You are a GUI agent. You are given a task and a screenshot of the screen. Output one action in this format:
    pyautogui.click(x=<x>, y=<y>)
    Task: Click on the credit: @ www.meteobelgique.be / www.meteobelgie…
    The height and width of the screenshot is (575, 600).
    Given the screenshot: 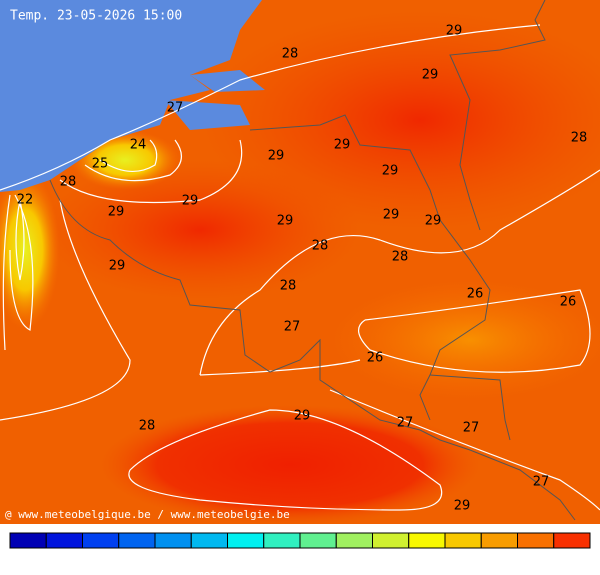 What is the action you would take?
    pyautogui.click(x=147, y=514)
    